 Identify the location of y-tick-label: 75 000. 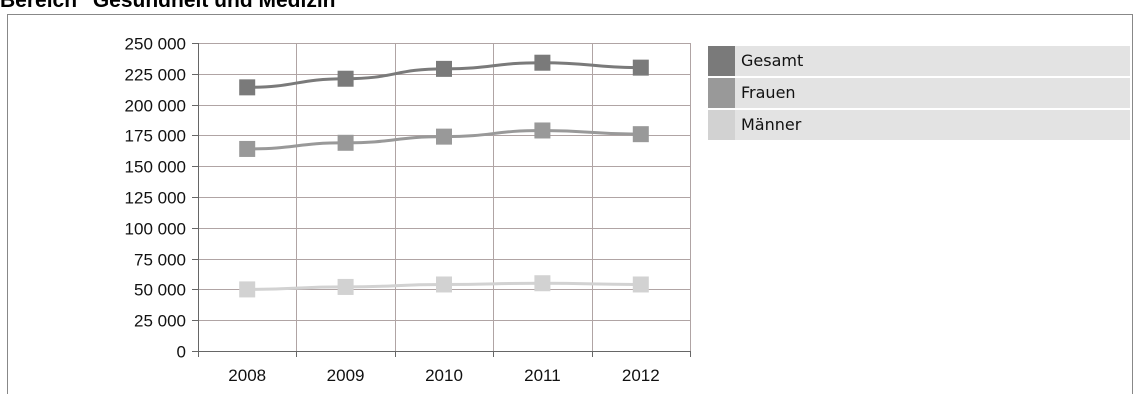
(160, 260).